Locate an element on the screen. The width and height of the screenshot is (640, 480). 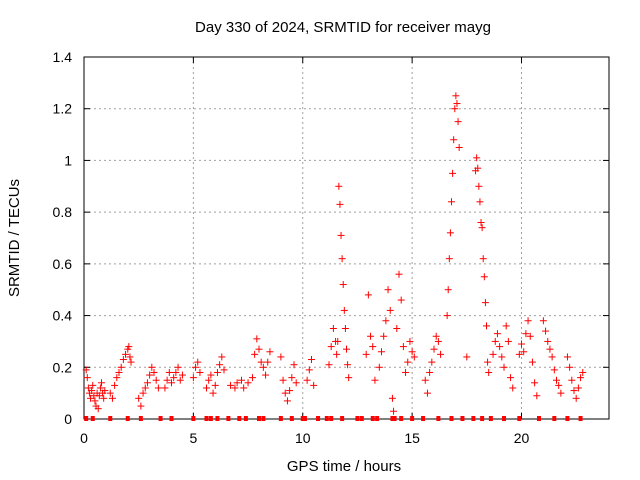
x-tick-label: 0 is located at coordinates (84, 438).